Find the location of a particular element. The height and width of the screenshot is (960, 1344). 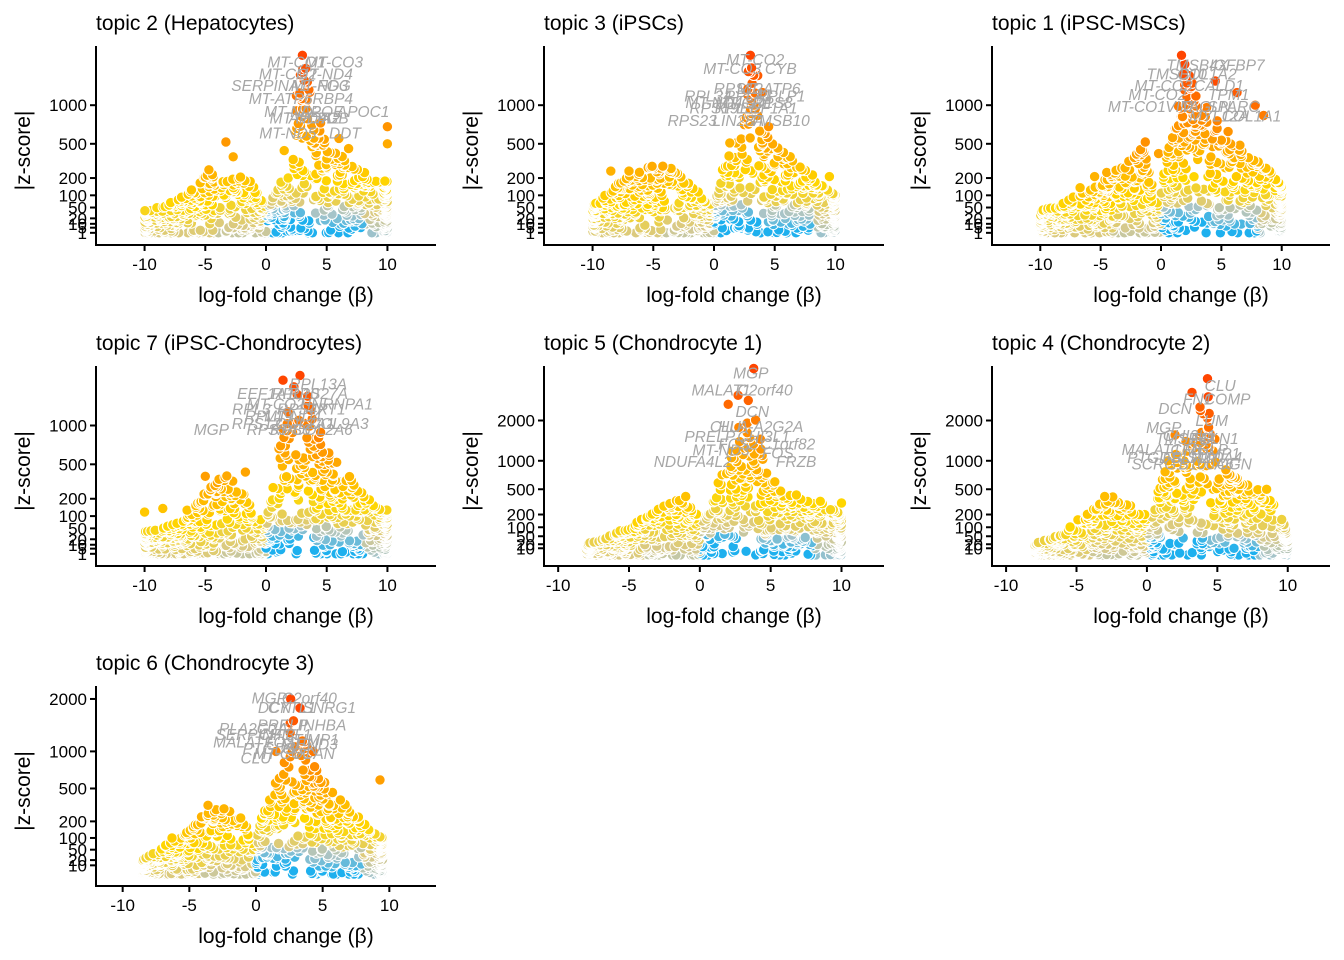

gene-label: DDT is located at coordinates (345, 133).